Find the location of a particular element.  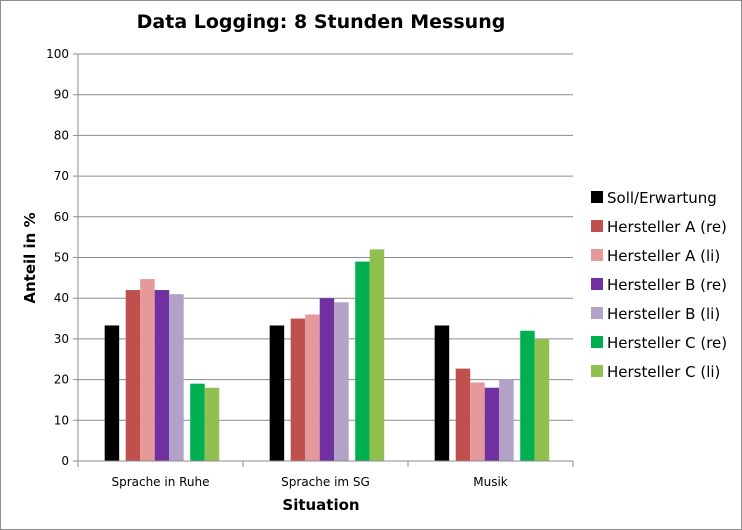

y-tick-label: 0 is located at coordinates (65, 461).